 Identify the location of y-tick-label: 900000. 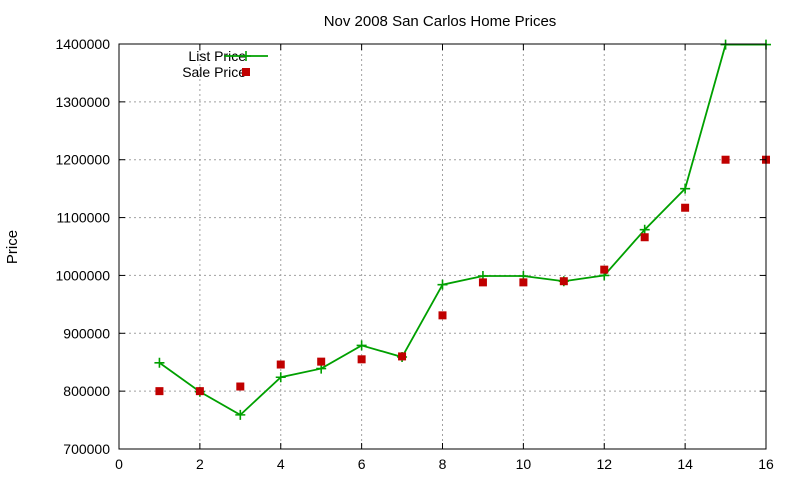
(86, 333).